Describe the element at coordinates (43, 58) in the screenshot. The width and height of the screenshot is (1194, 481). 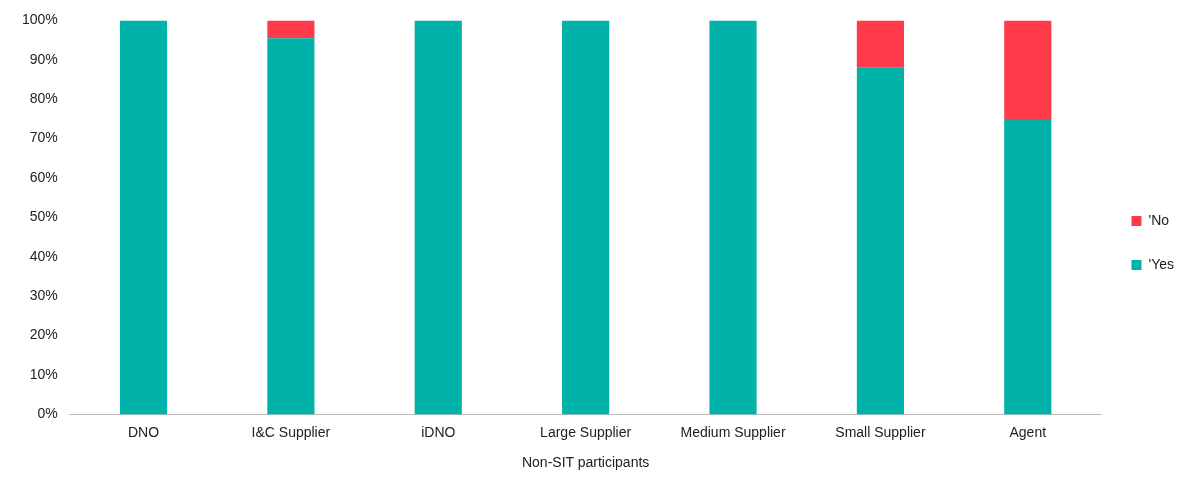
I see `y-tick-label: 90%` at that location.